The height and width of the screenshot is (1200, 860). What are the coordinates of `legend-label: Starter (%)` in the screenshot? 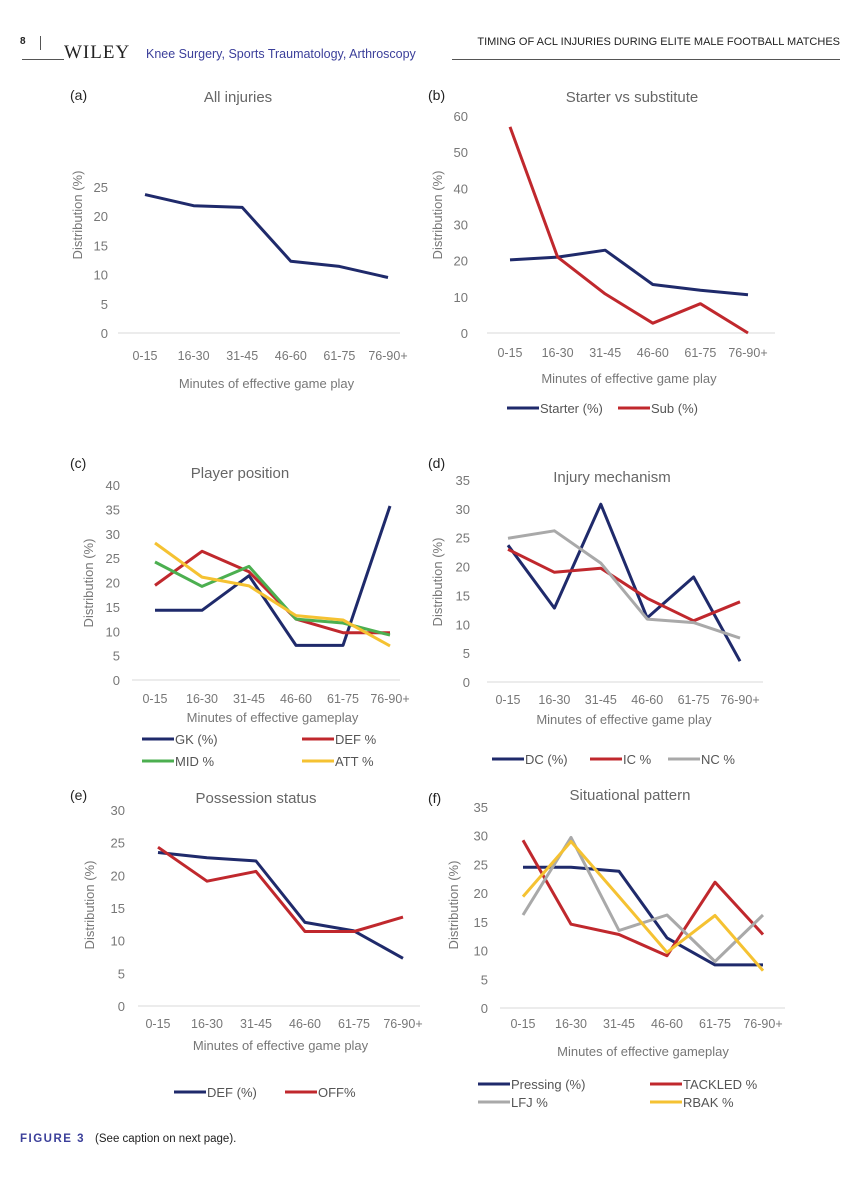 It's located at (571, 408).